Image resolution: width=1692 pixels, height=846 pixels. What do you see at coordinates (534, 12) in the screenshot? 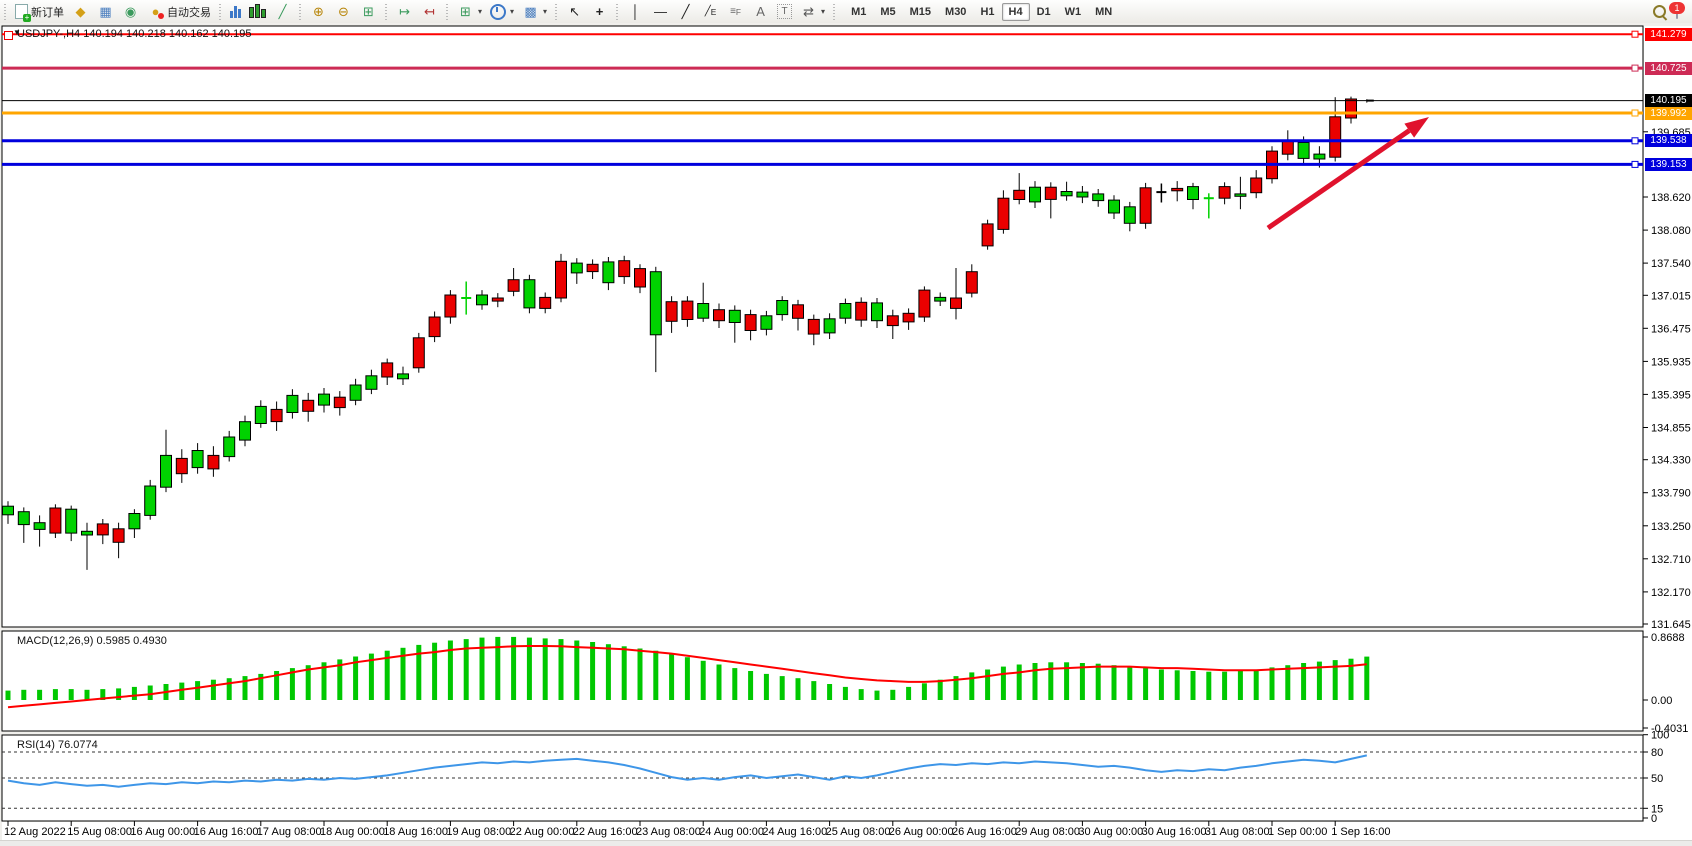
I see `templates-button: ▩ ▾` at bounding box center [534, 12].